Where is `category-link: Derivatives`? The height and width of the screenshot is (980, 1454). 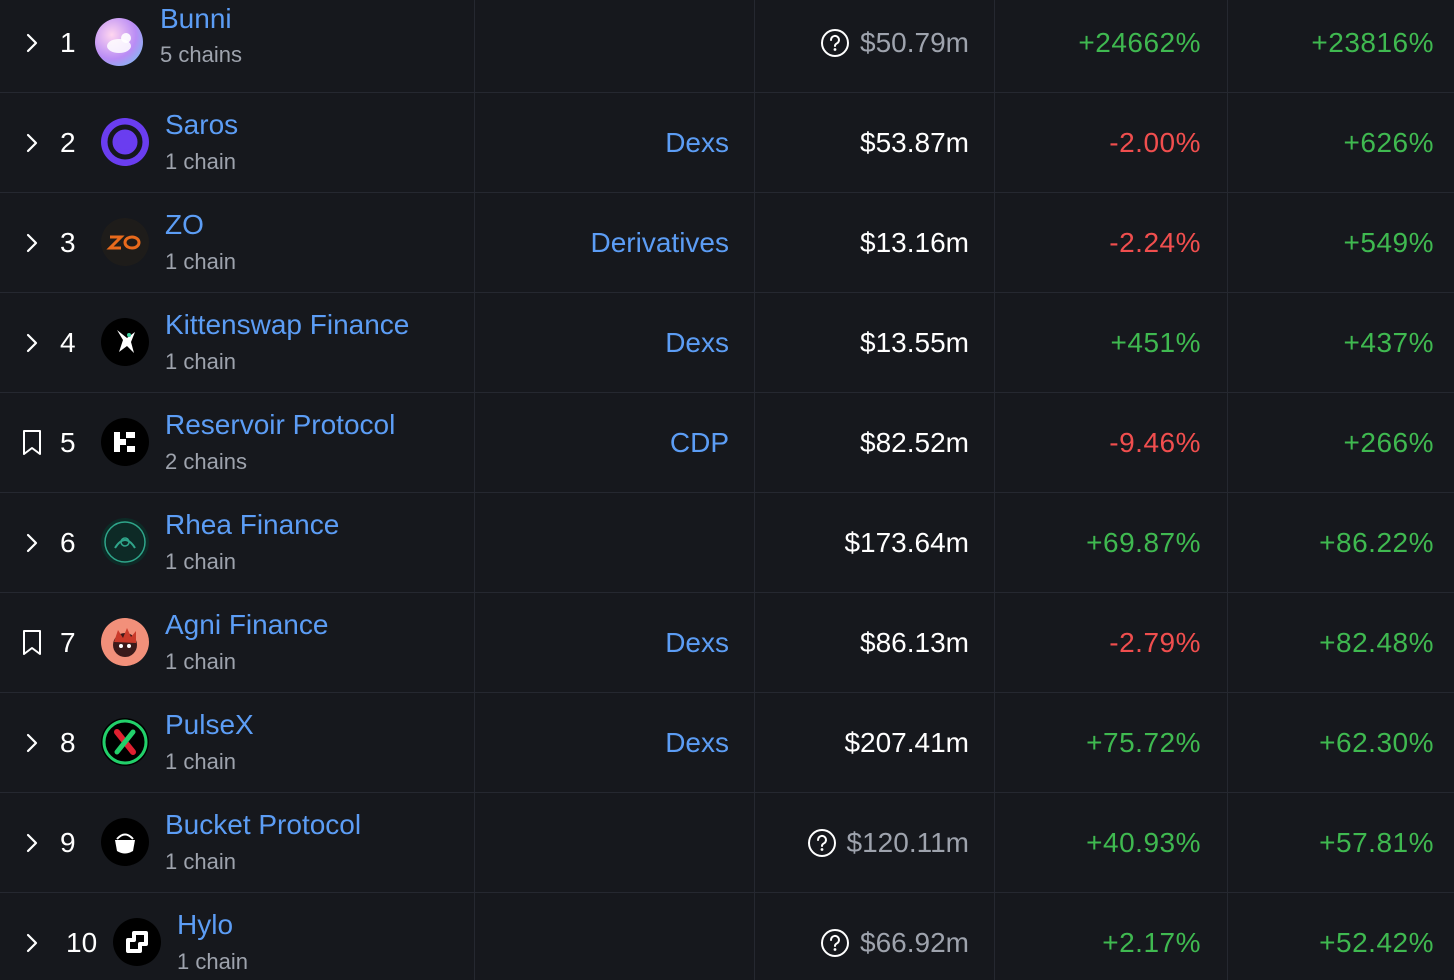 category-link: Derivatives is located at coordinates (659, 242).